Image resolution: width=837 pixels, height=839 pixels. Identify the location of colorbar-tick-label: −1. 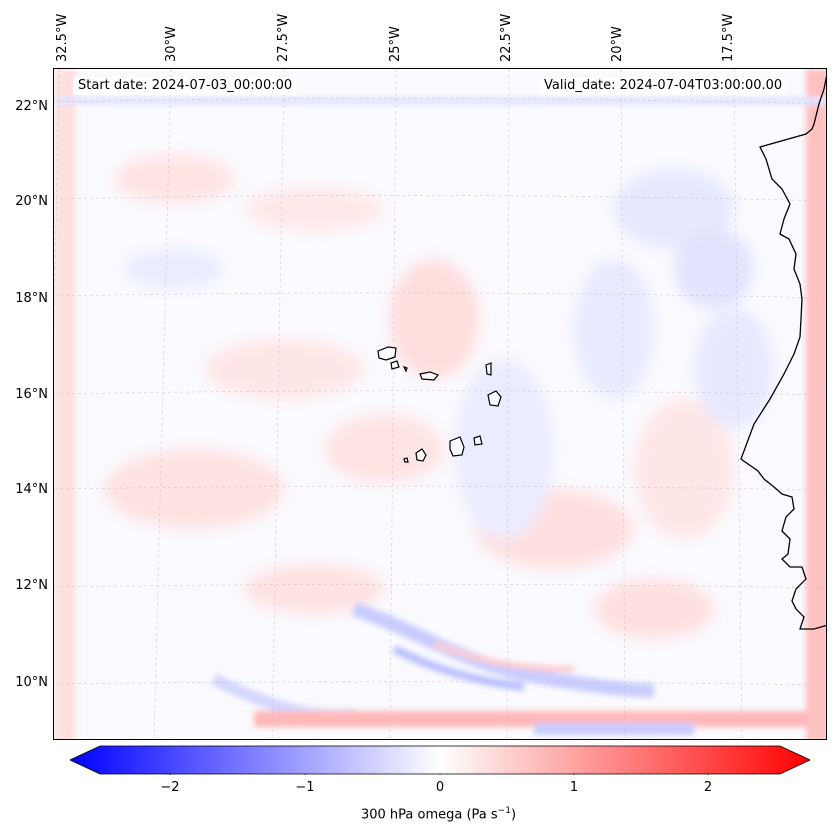
(305, 787).